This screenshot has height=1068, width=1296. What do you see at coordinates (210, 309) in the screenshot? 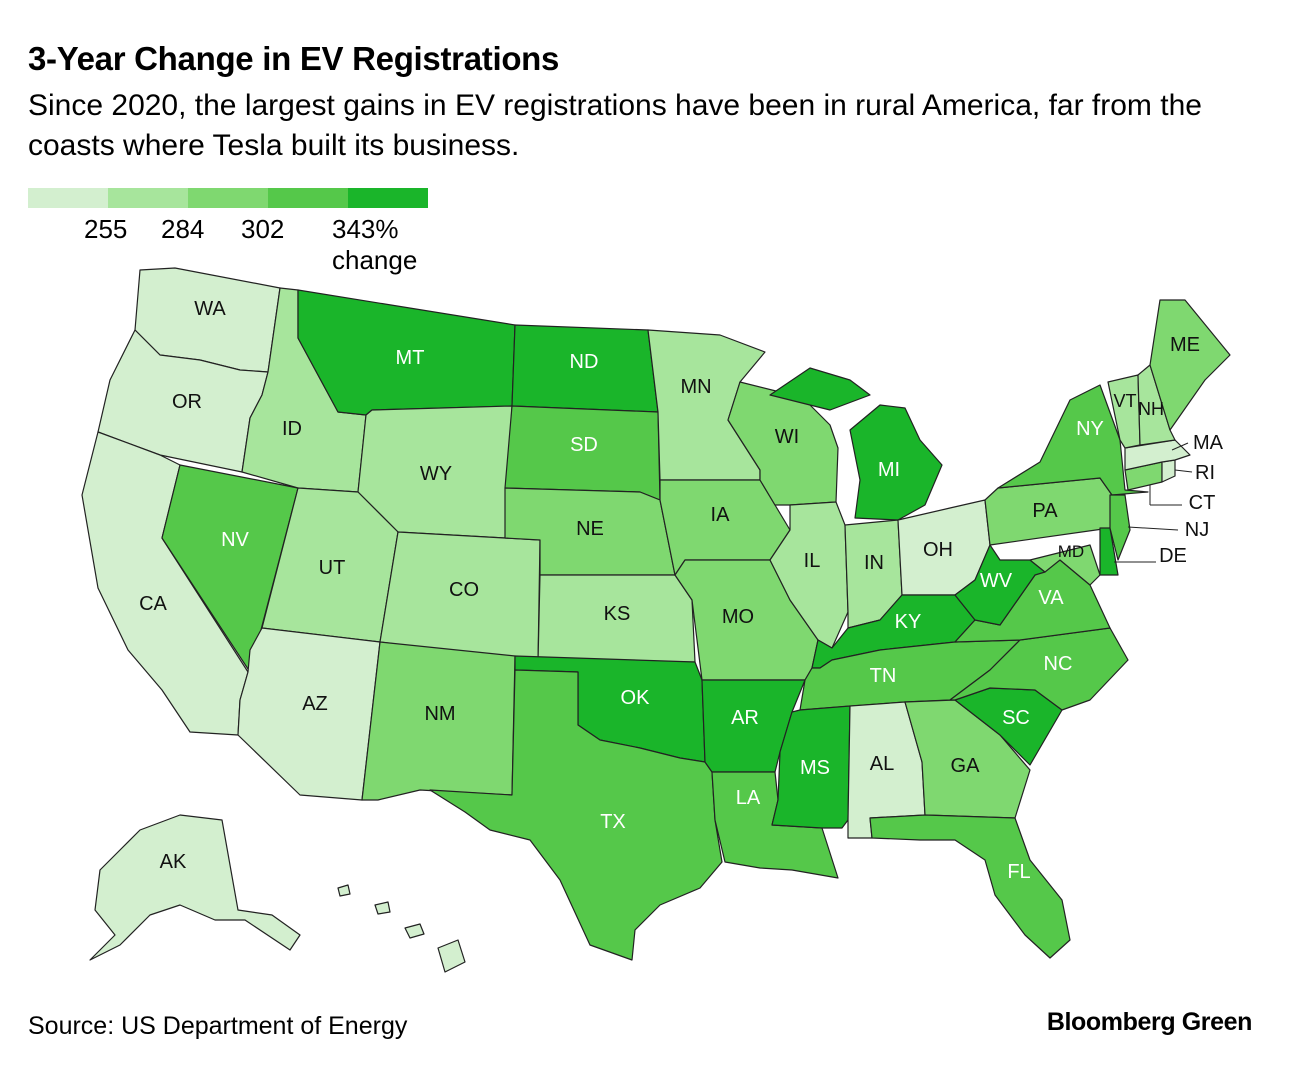
I see `label-wa: WA` at bounding box center [210, 309].